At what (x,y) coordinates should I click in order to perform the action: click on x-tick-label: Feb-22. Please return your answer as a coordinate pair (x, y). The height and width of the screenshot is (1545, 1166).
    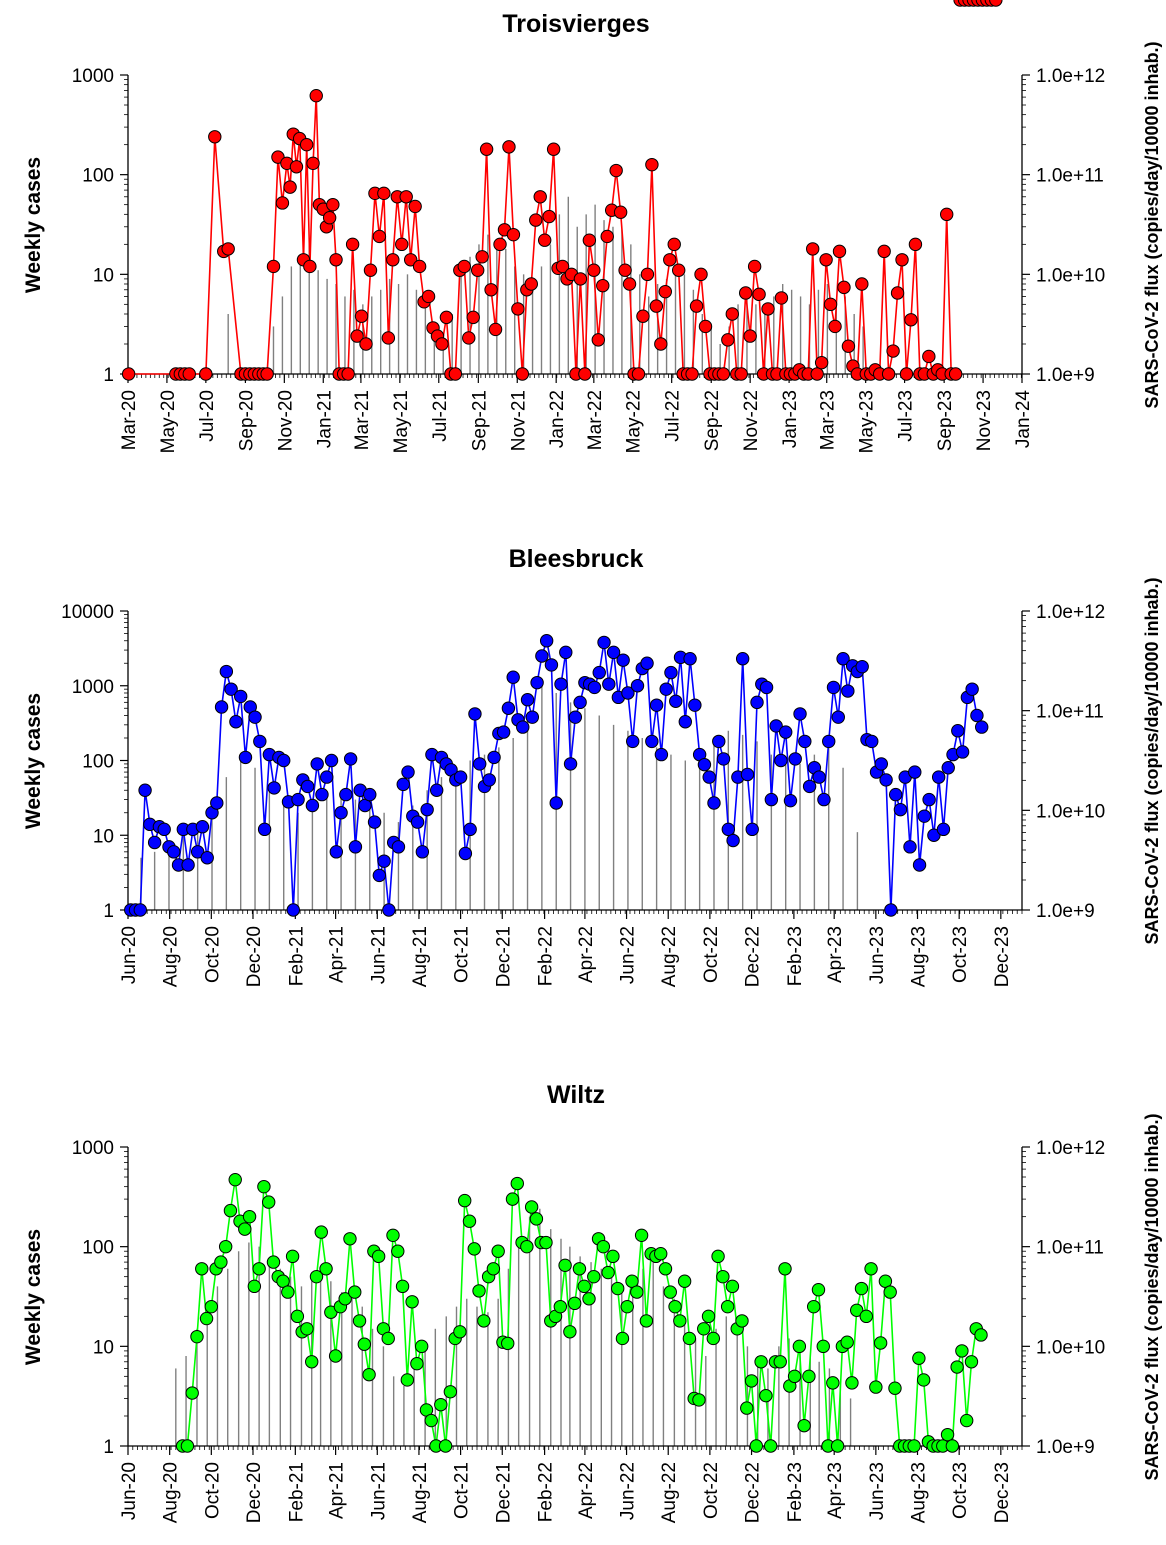
    Looking at the image, I should click on (546, 1492).